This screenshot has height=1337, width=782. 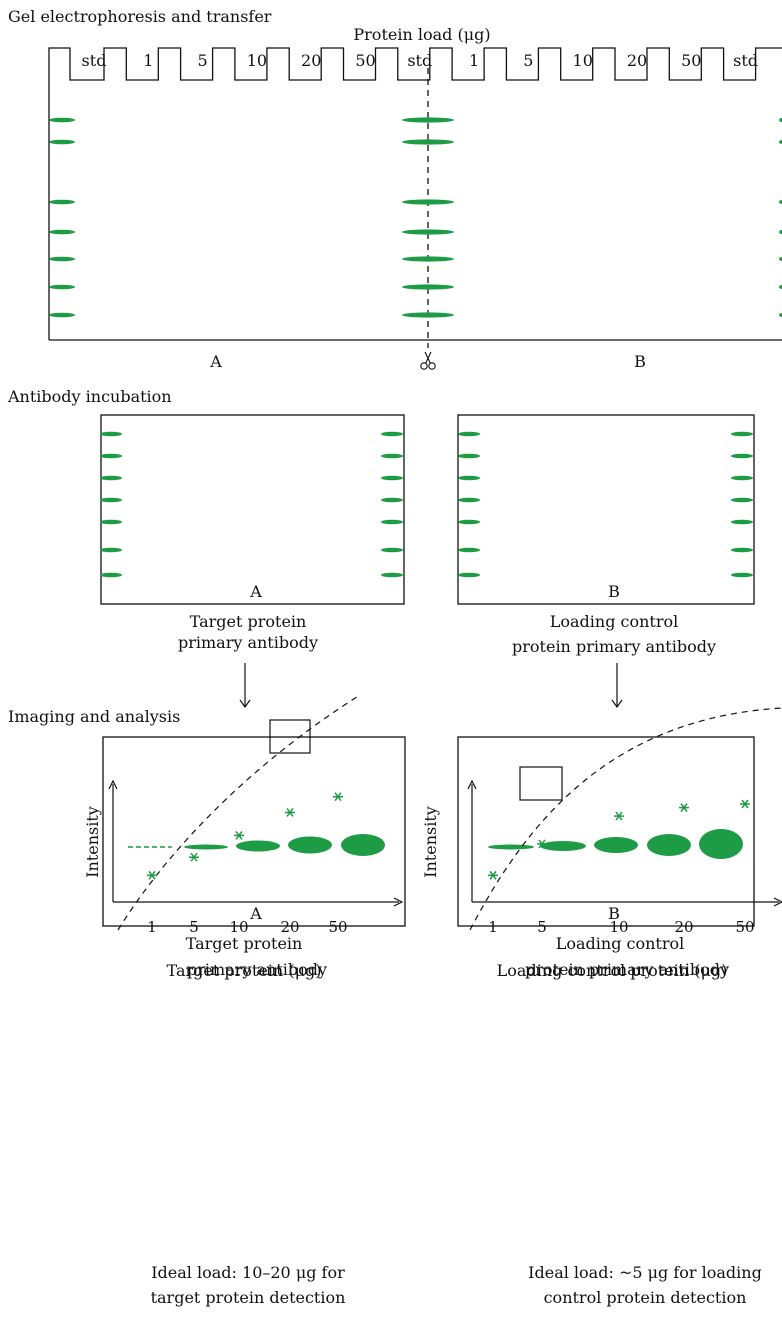 What do you see at coordinates (627, 969) in the screenshot?
I see `imaging-b-line2: protein primary antibody` at bounding box center [627, 969].